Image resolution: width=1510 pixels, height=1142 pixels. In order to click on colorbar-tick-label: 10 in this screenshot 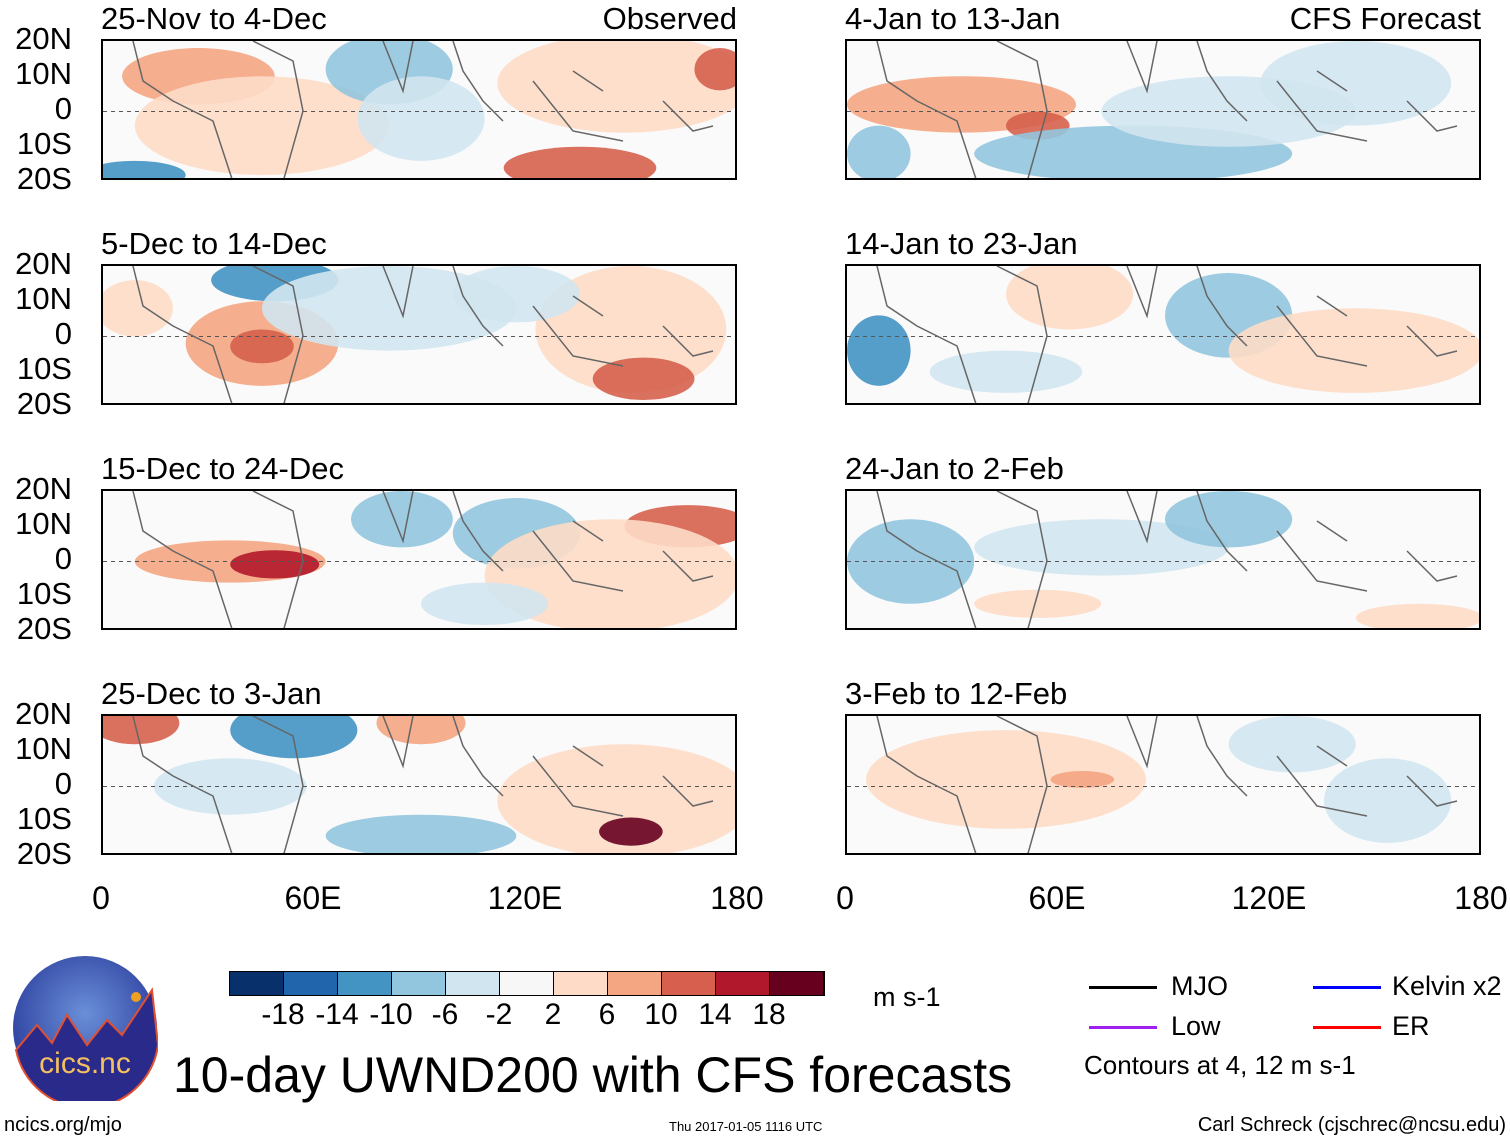, I will do `click(661, 1014)`.